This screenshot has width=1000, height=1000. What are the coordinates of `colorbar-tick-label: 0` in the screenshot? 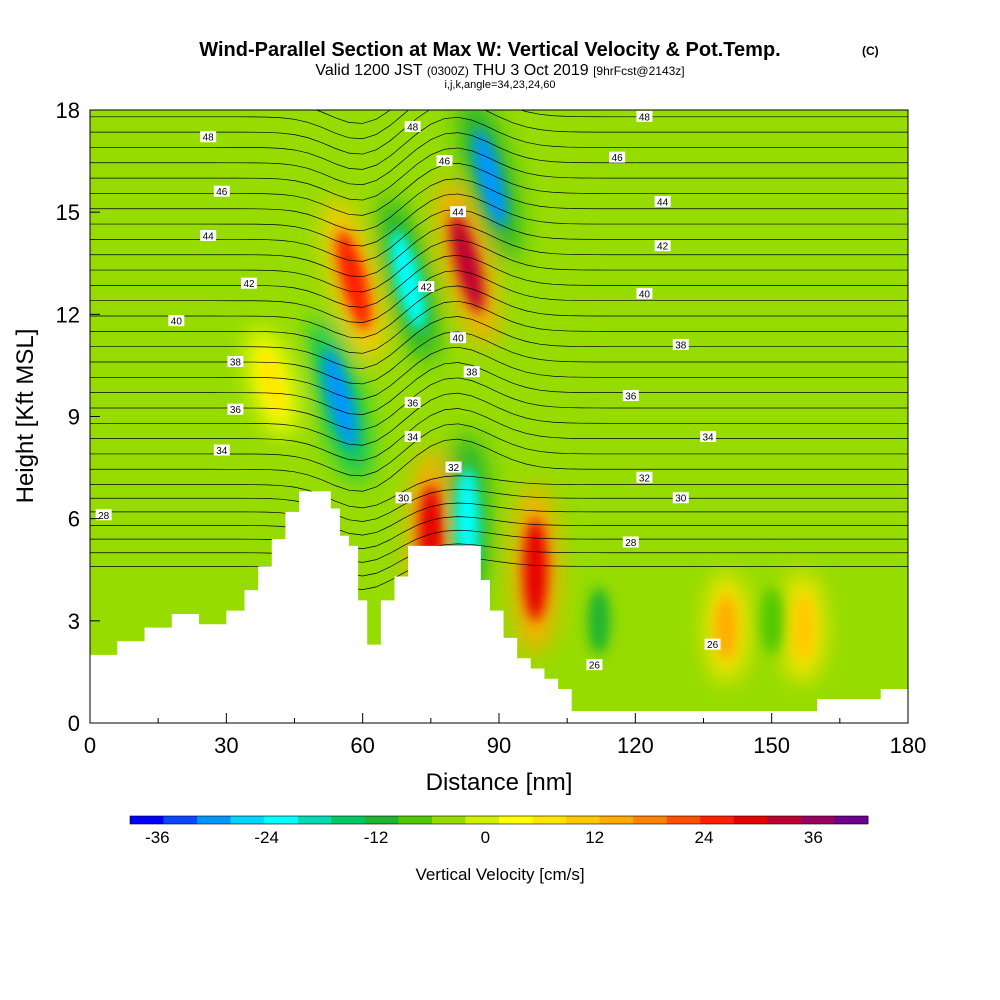 It's located at (485, 837).